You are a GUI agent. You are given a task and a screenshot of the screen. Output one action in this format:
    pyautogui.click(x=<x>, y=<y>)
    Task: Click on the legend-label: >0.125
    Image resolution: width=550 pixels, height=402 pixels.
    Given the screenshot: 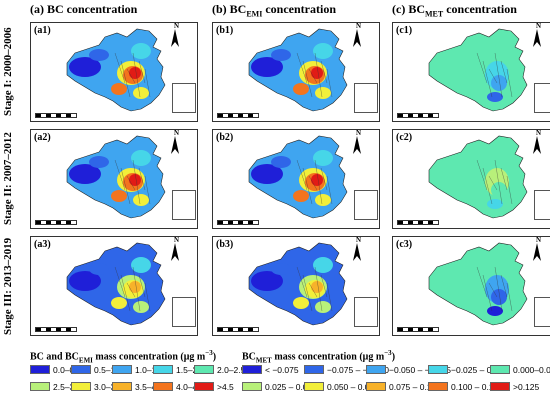 What is the action you would take?
    pyautogui.click(x=526, y=386)
    